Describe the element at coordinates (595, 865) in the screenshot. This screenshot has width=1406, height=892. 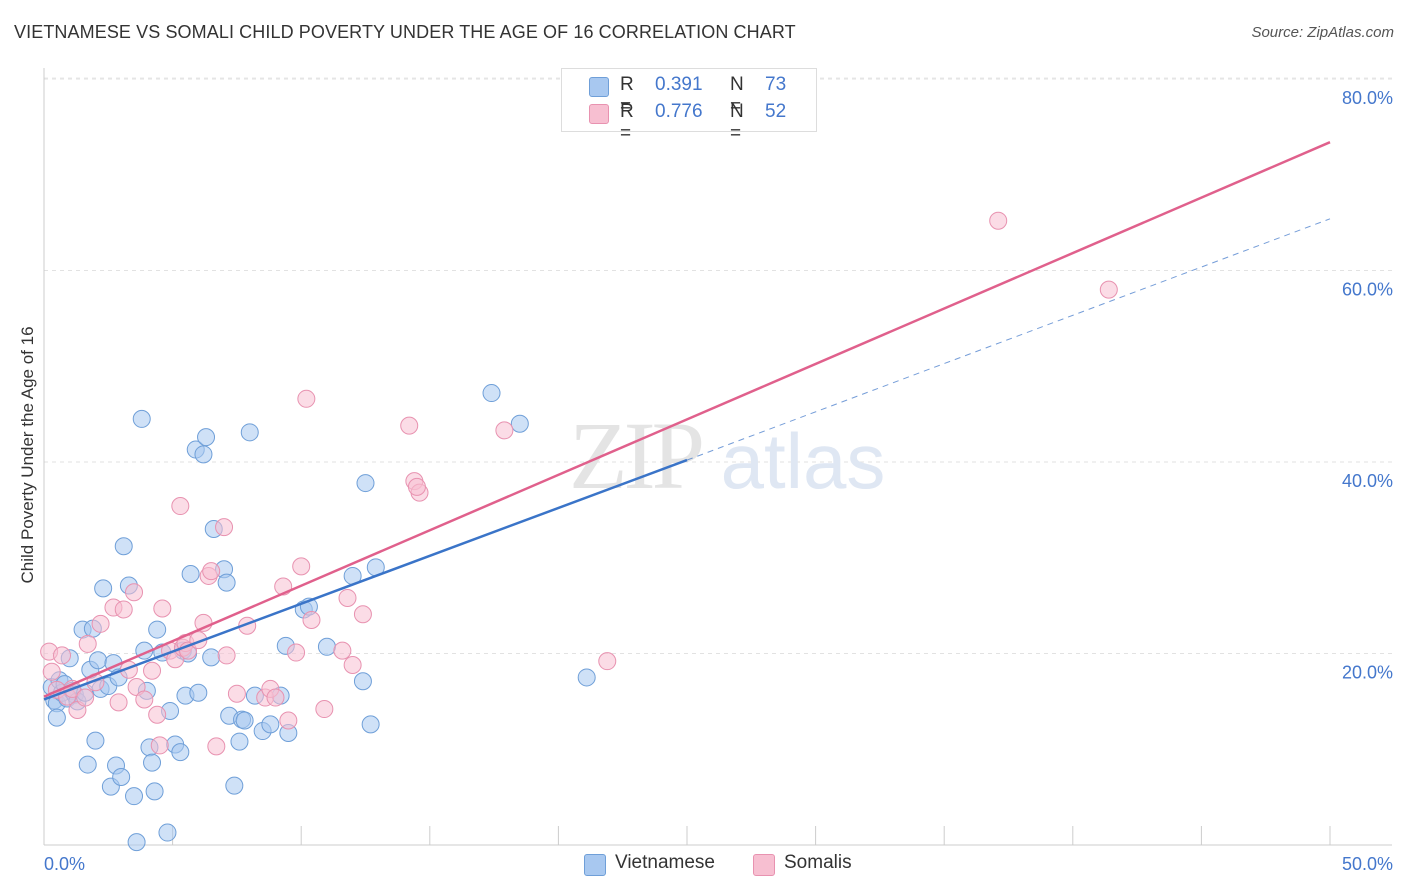
I see `bottom-legend-swatch-vietnamese` at that location.